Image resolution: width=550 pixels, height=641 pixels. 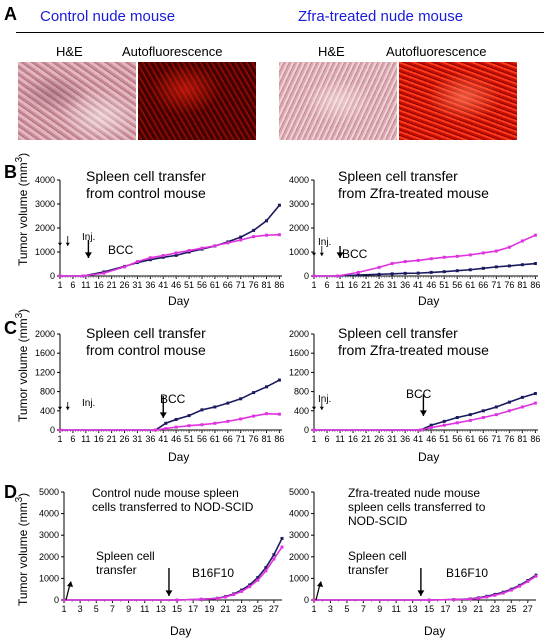 I want to click on inj-label-c-left: Inj., so click(x=89, y=403).